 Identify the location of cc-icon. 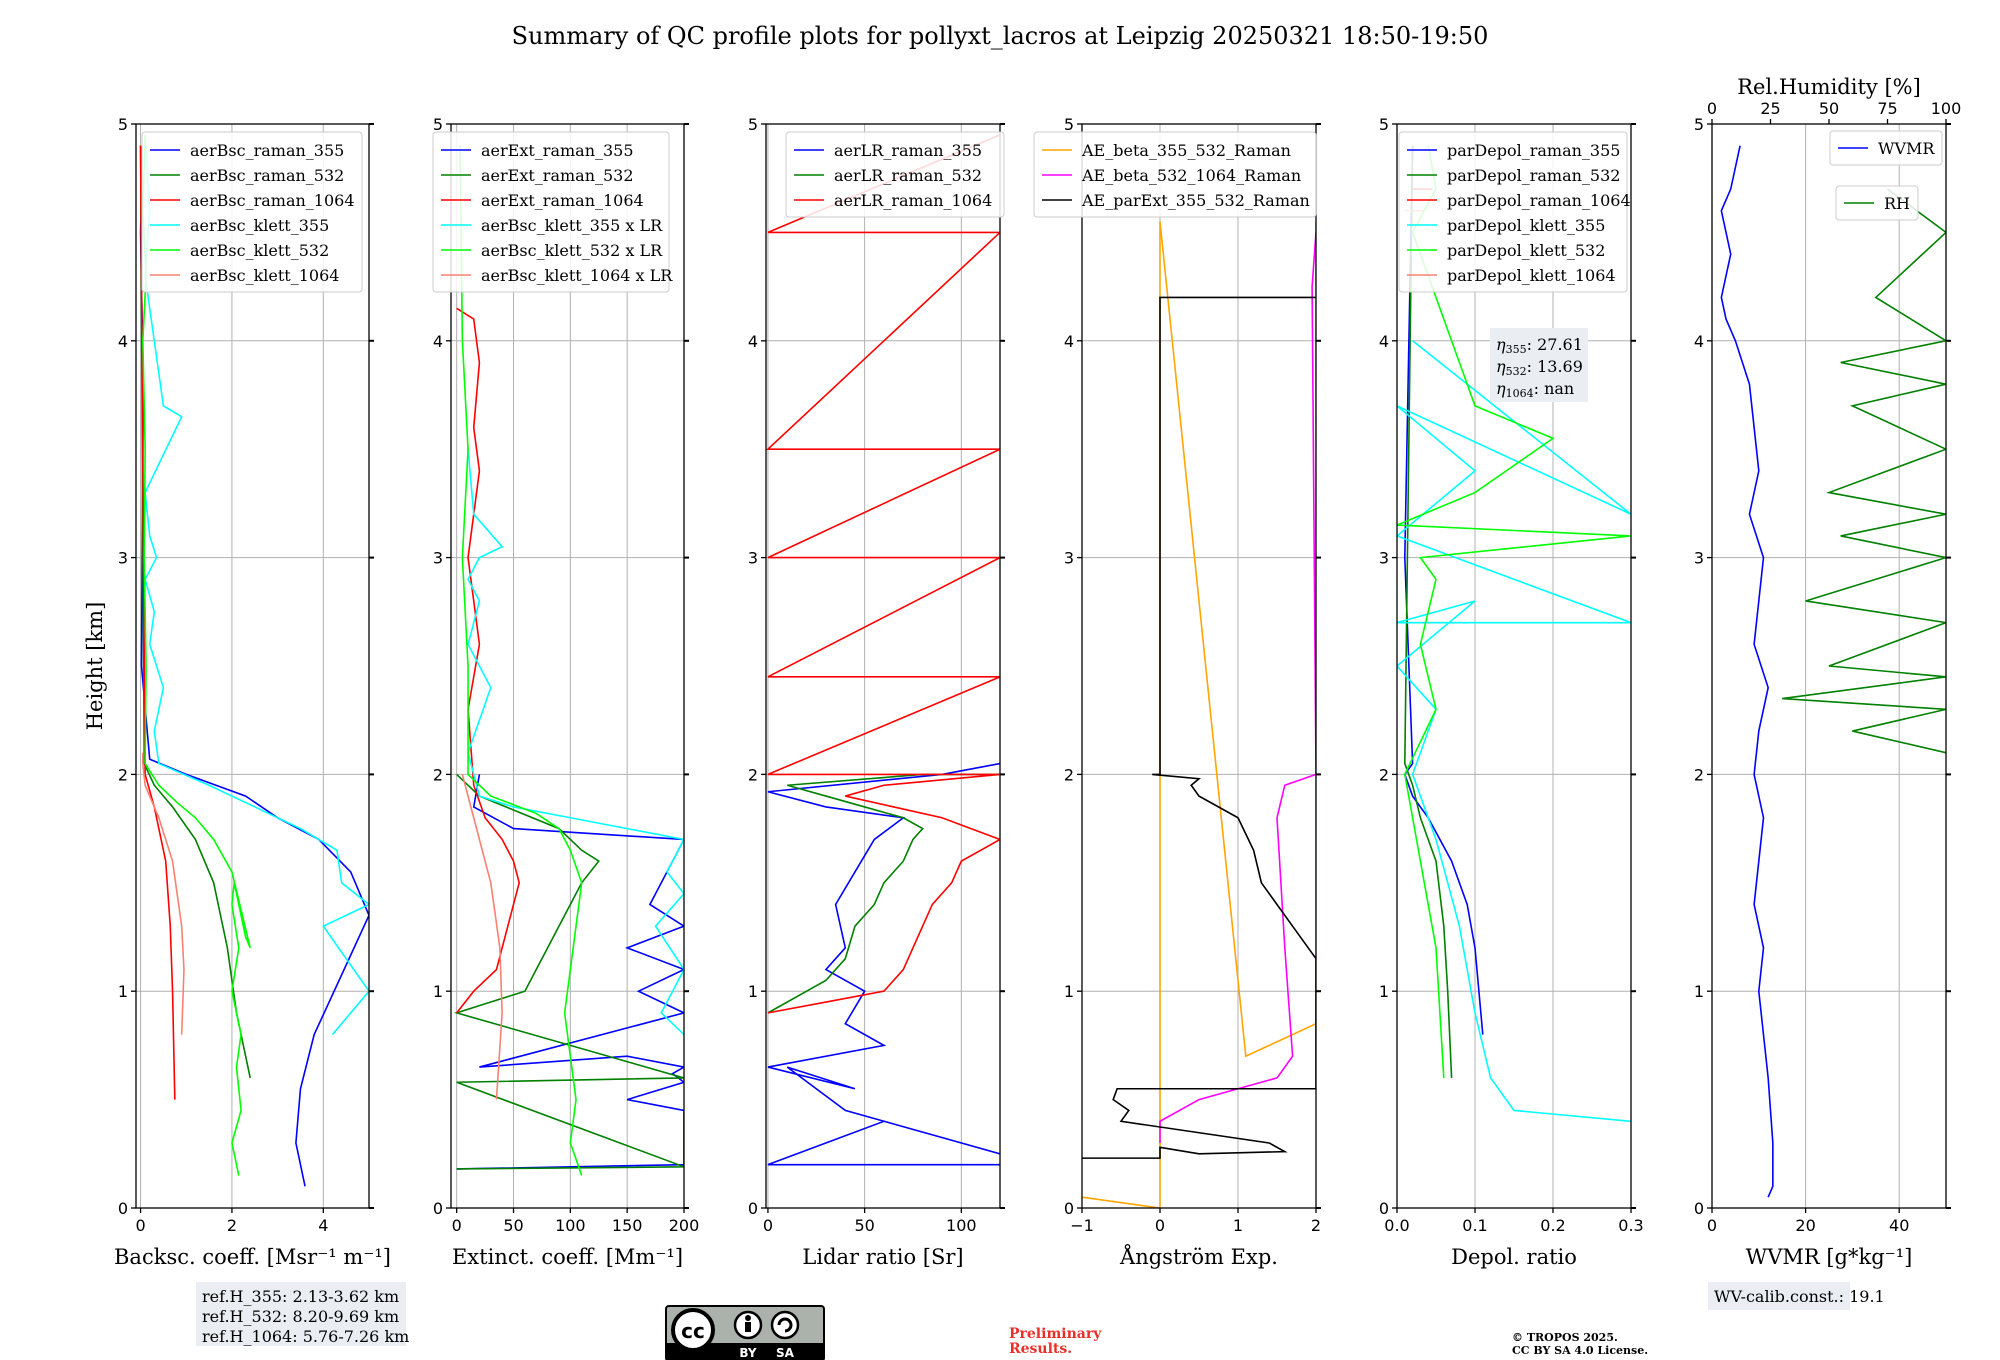
(693, 1330).